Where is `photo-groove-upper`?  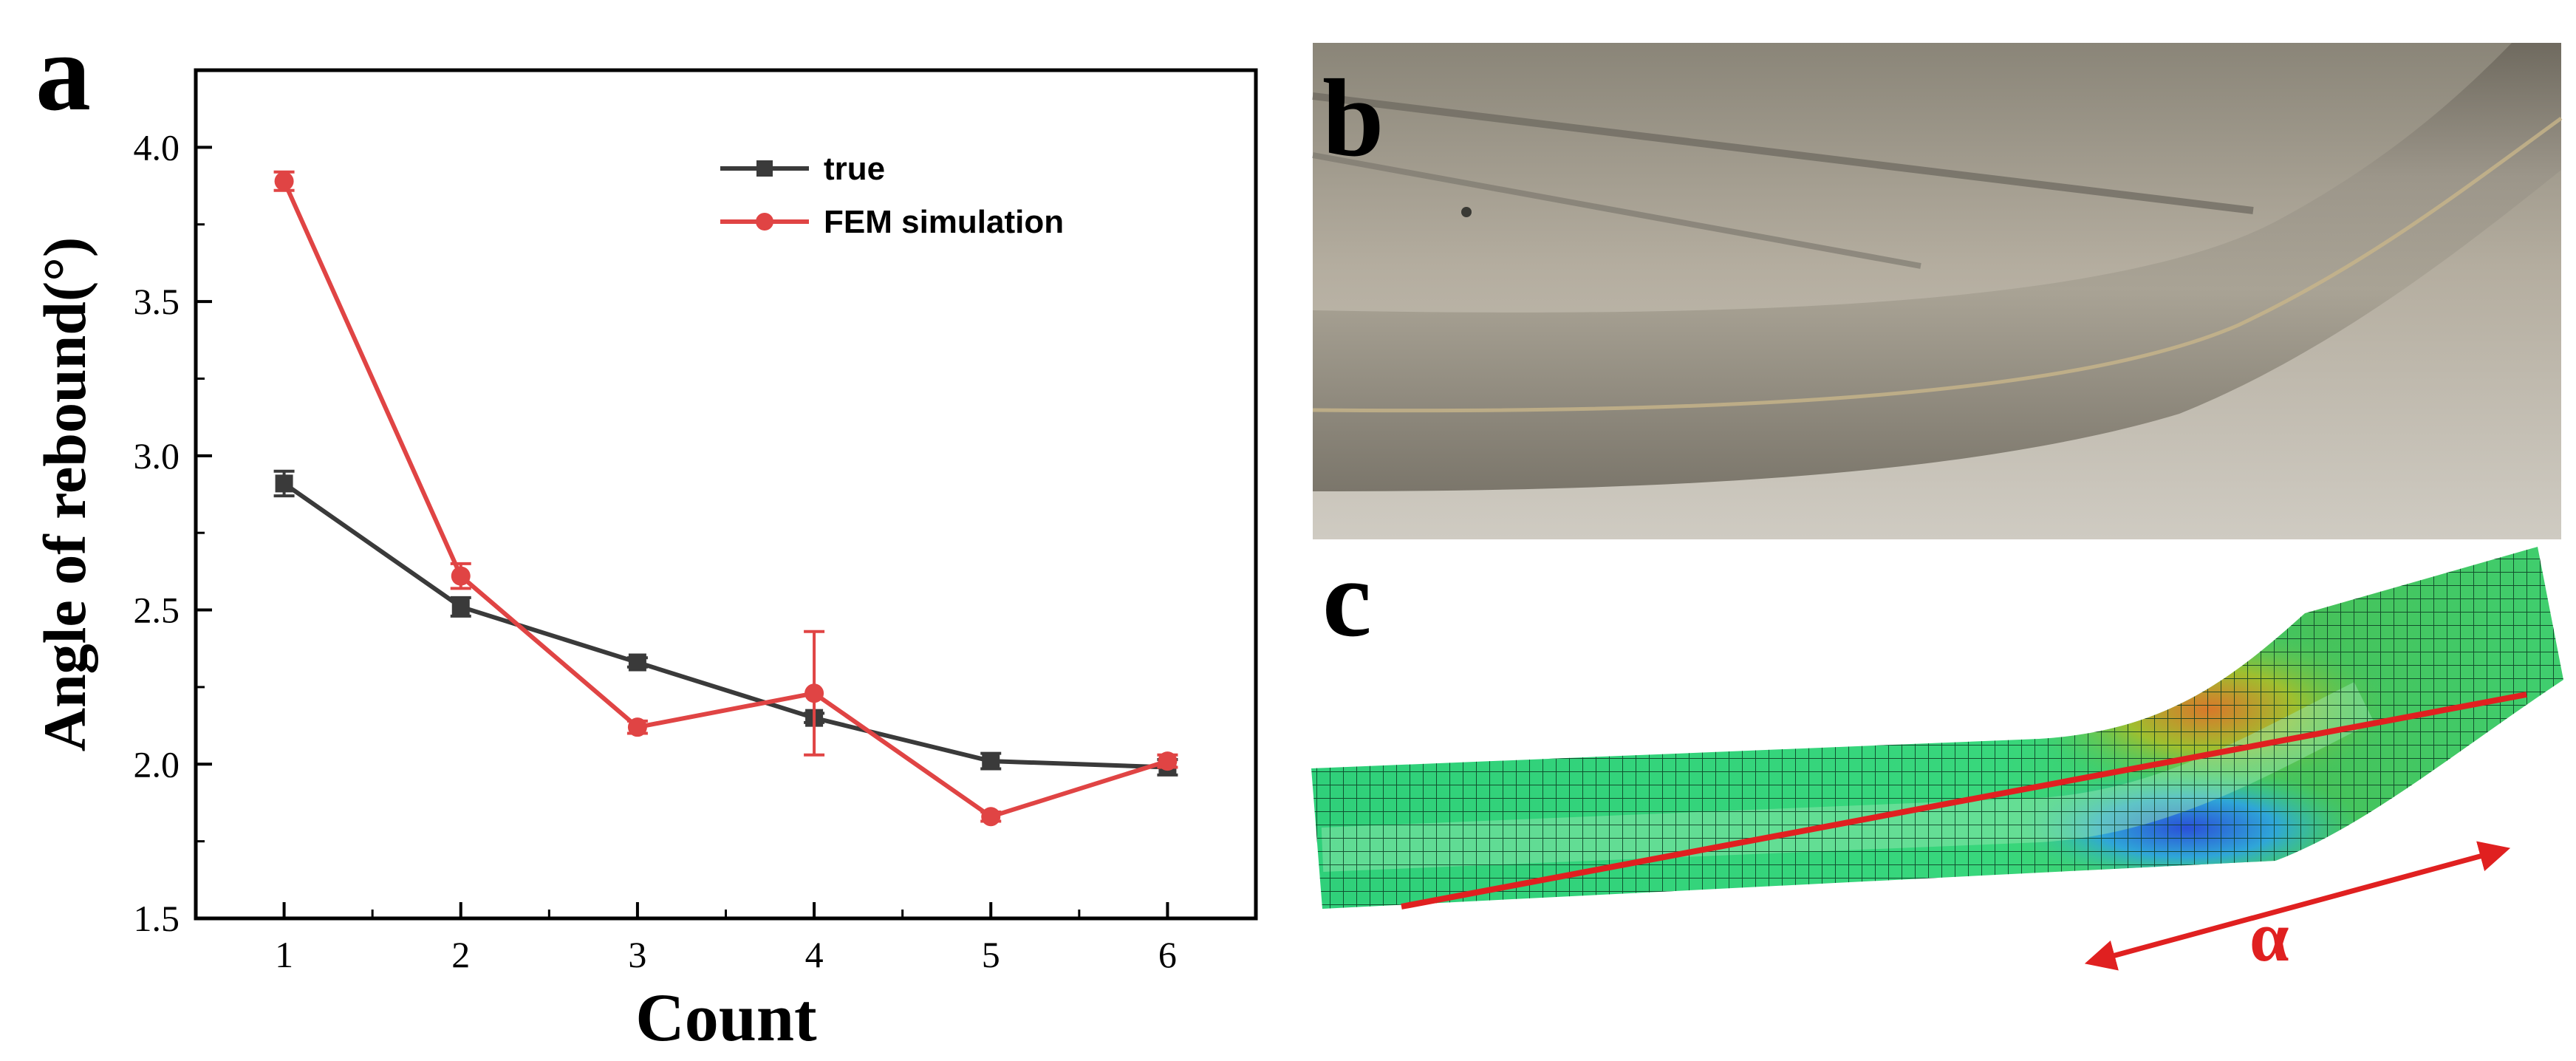
photo-groove-upper is located at coordinates (1783, 153).